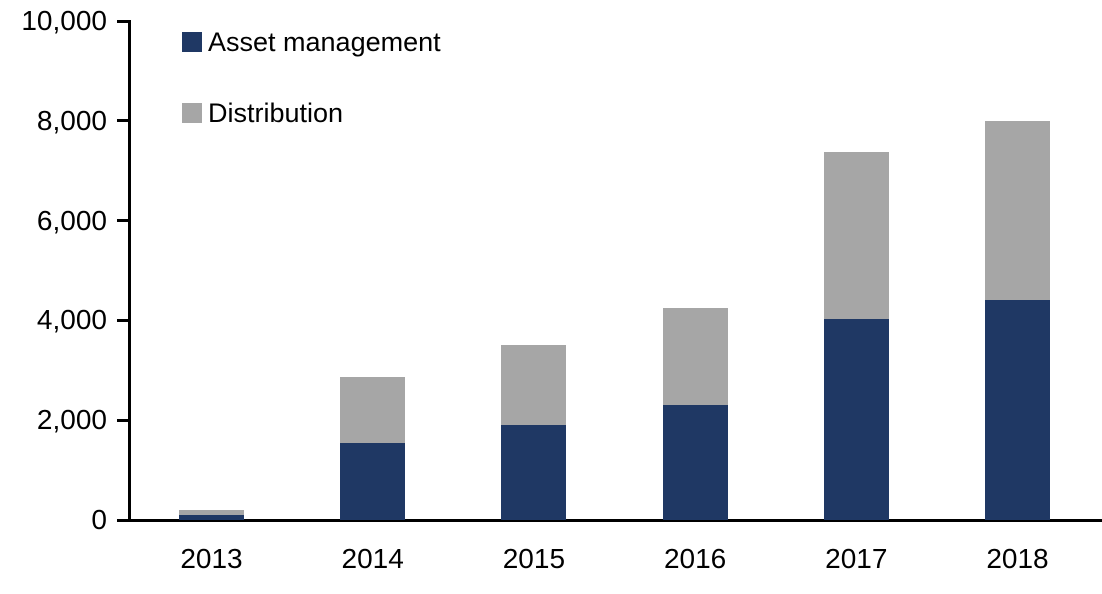 Image resolution: width=1102 pixels, height=594 pixels. What do you see at coordinates (324, 41) in the screenshot?
I see `legend-label-asset-management: Asset management` at bounding box center [324, 41].